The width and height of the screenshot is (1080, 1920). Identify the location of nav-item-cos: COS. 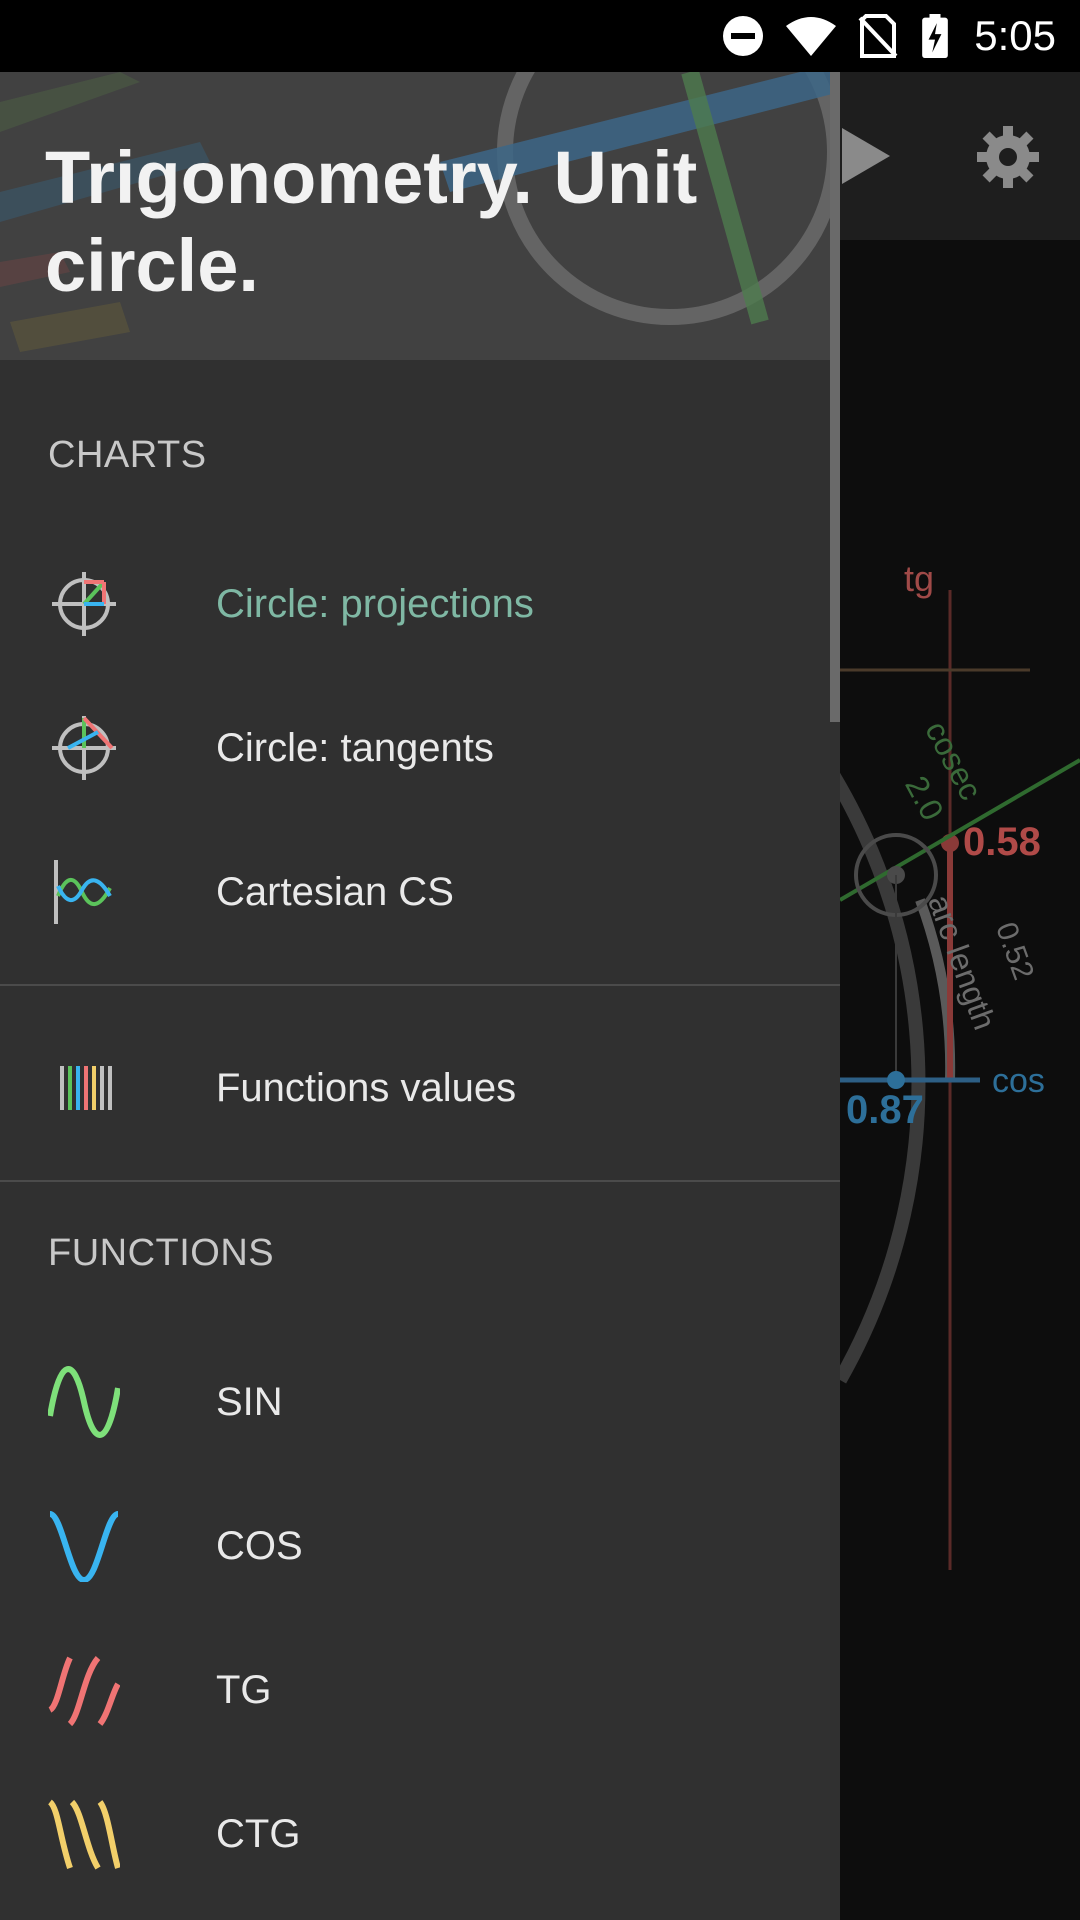
(415, 1542).